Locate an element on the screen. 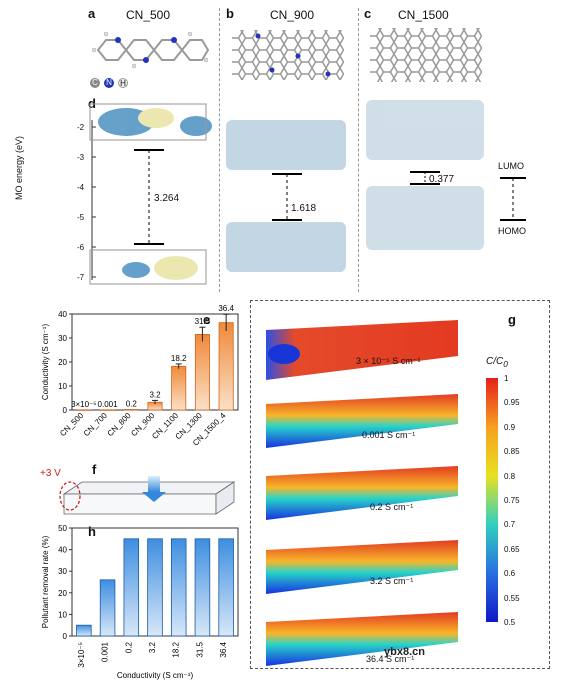 This screenshot has height=681, width=564. legend-h: H is located at coordinates (123, 83).